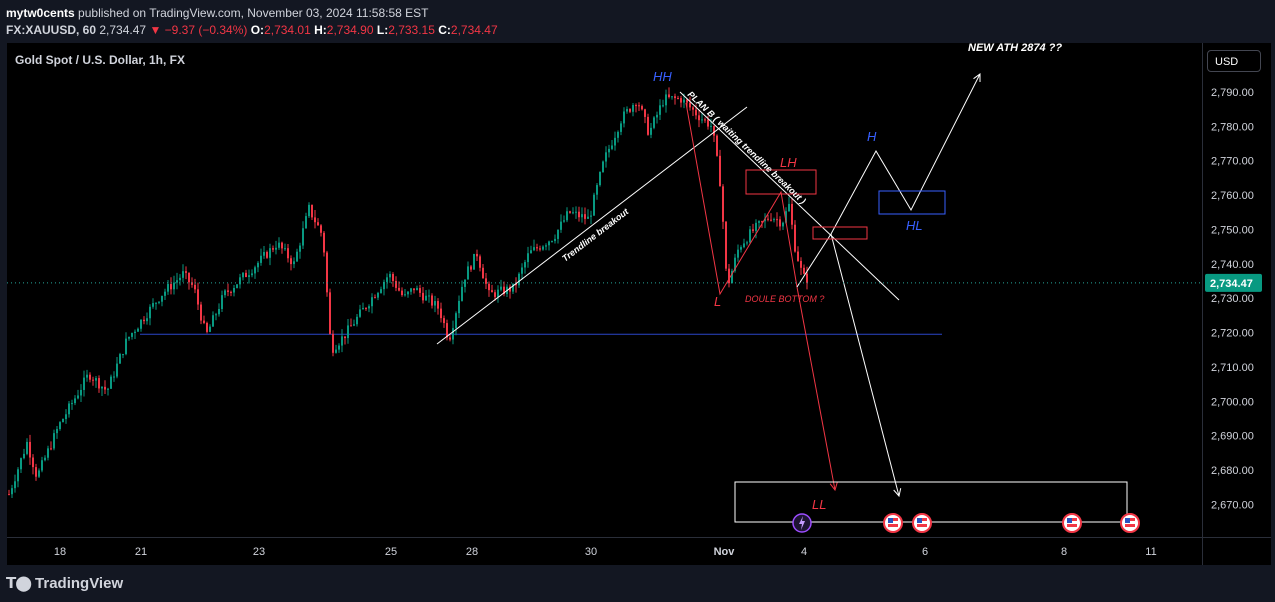 The height and width of the screenshot is (602, 1275). Describe the element at coordinates (890, 520) in the screenshot. I see `event-flag-canton` at that location.